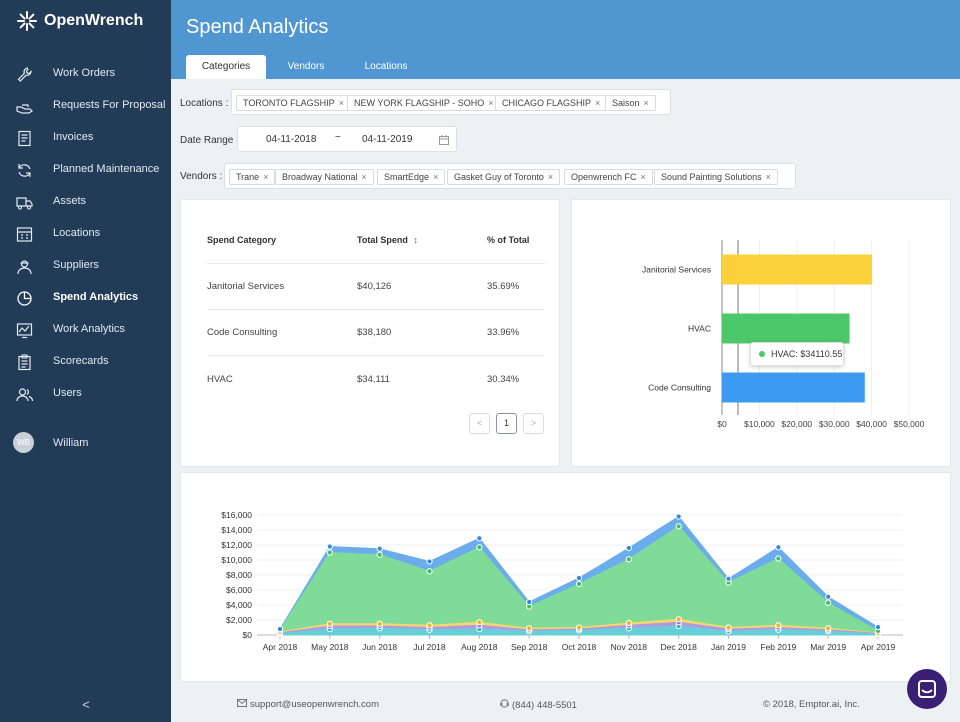  Describe the element at coordinates (504, 703) in the screenshot. I see `phone-icon` at that location.